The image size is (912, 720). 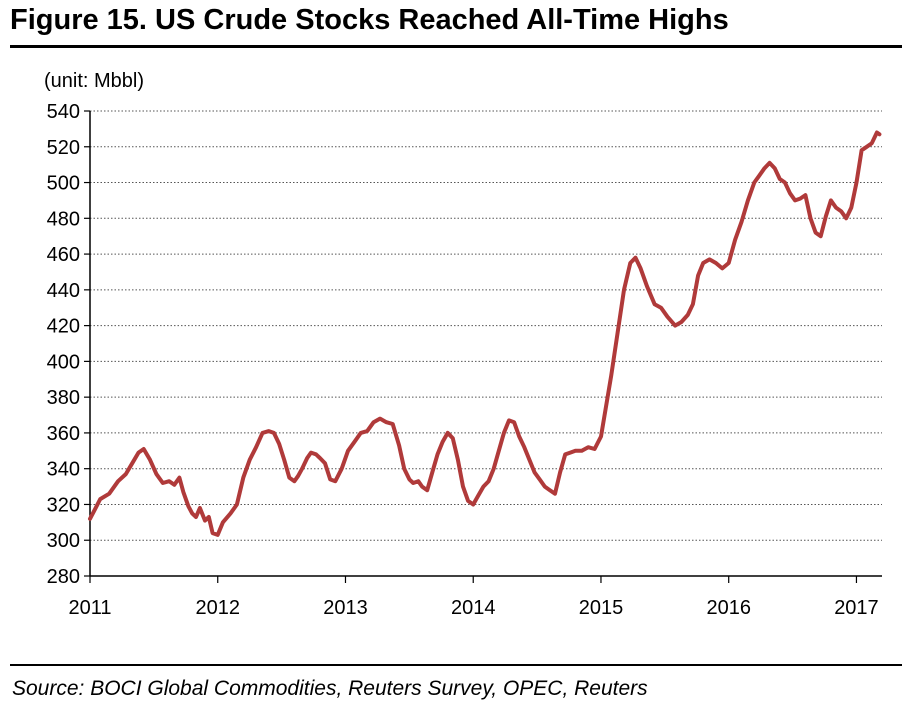 What do you see at coordinates (63, 255) in the screenshot?
I see `y-tick-label: 460` at bounding box center [63, 255].